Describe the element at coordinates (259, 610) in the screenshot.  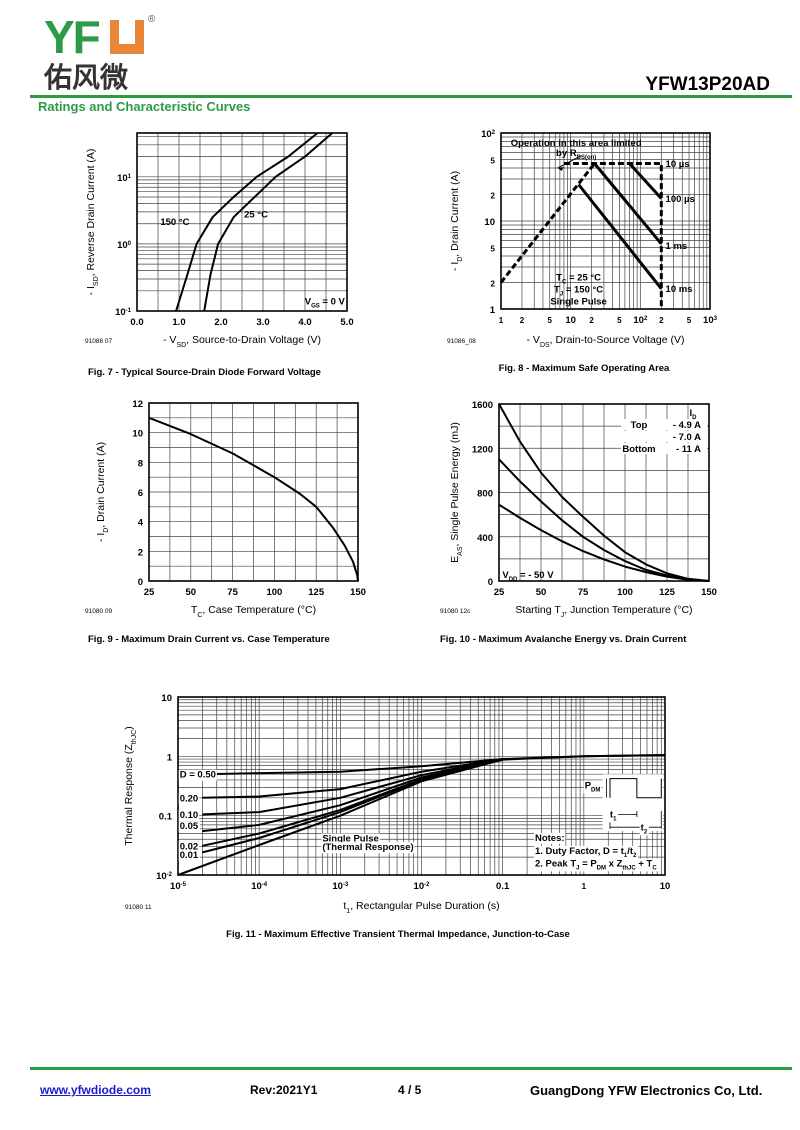
I see `text-segment: , Case Temperature (°C)` at that location.